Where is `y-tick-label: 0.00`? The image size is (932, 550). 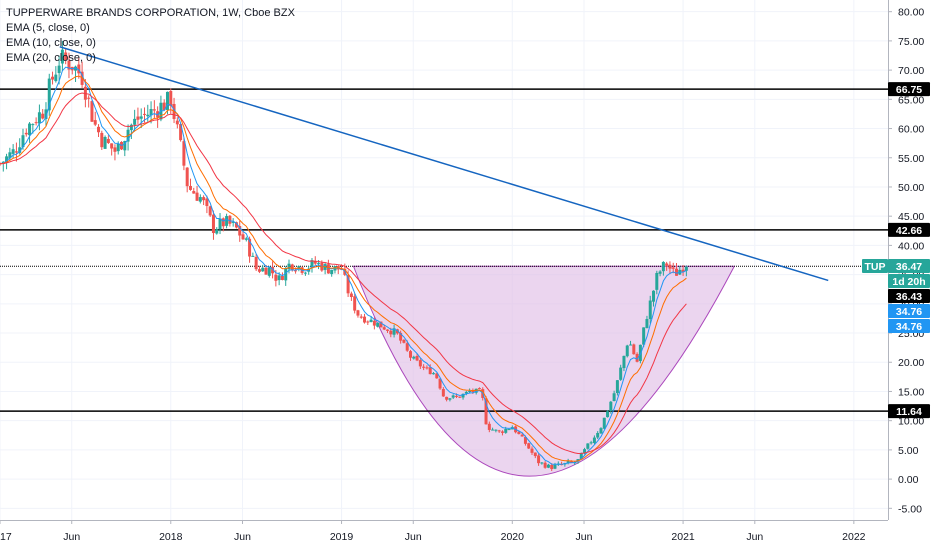 y-tick-label: 0.00 is located at coordinates (908, 480).